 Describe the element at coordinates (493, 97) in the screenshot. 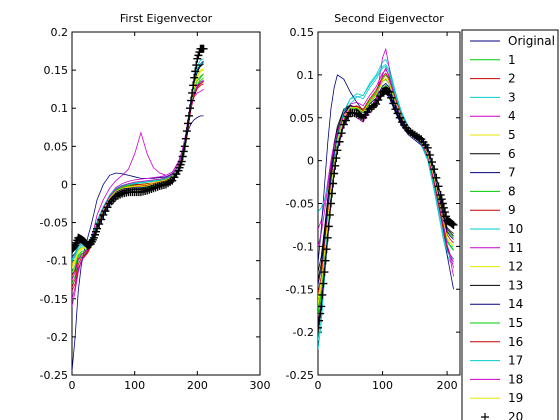

I see `legend-entry-3: 3` at that location.